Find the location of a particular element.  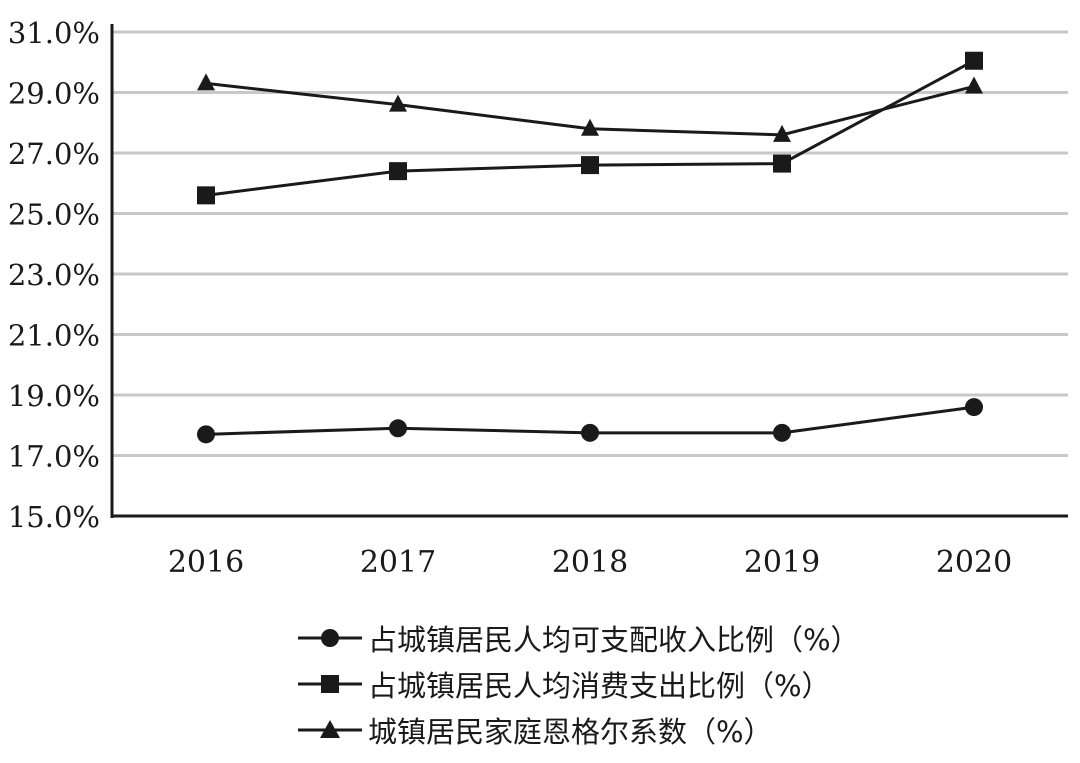

y-tick-label: 25.0% is located at coordinates (54, 215).